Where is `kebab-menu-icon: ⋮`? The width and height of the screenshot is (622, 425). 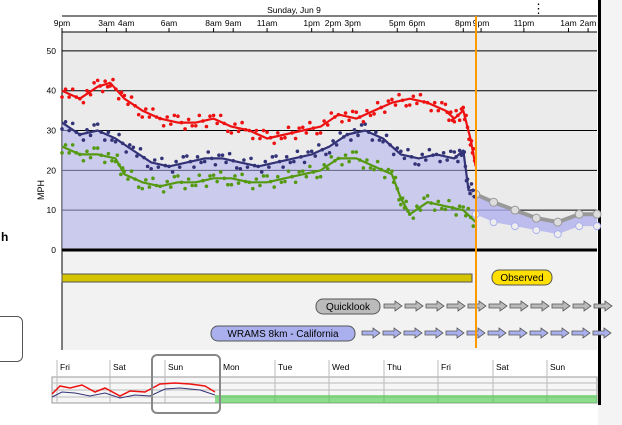
kebab-menu-icon: ⋮ is located at coordinates (538, 8).